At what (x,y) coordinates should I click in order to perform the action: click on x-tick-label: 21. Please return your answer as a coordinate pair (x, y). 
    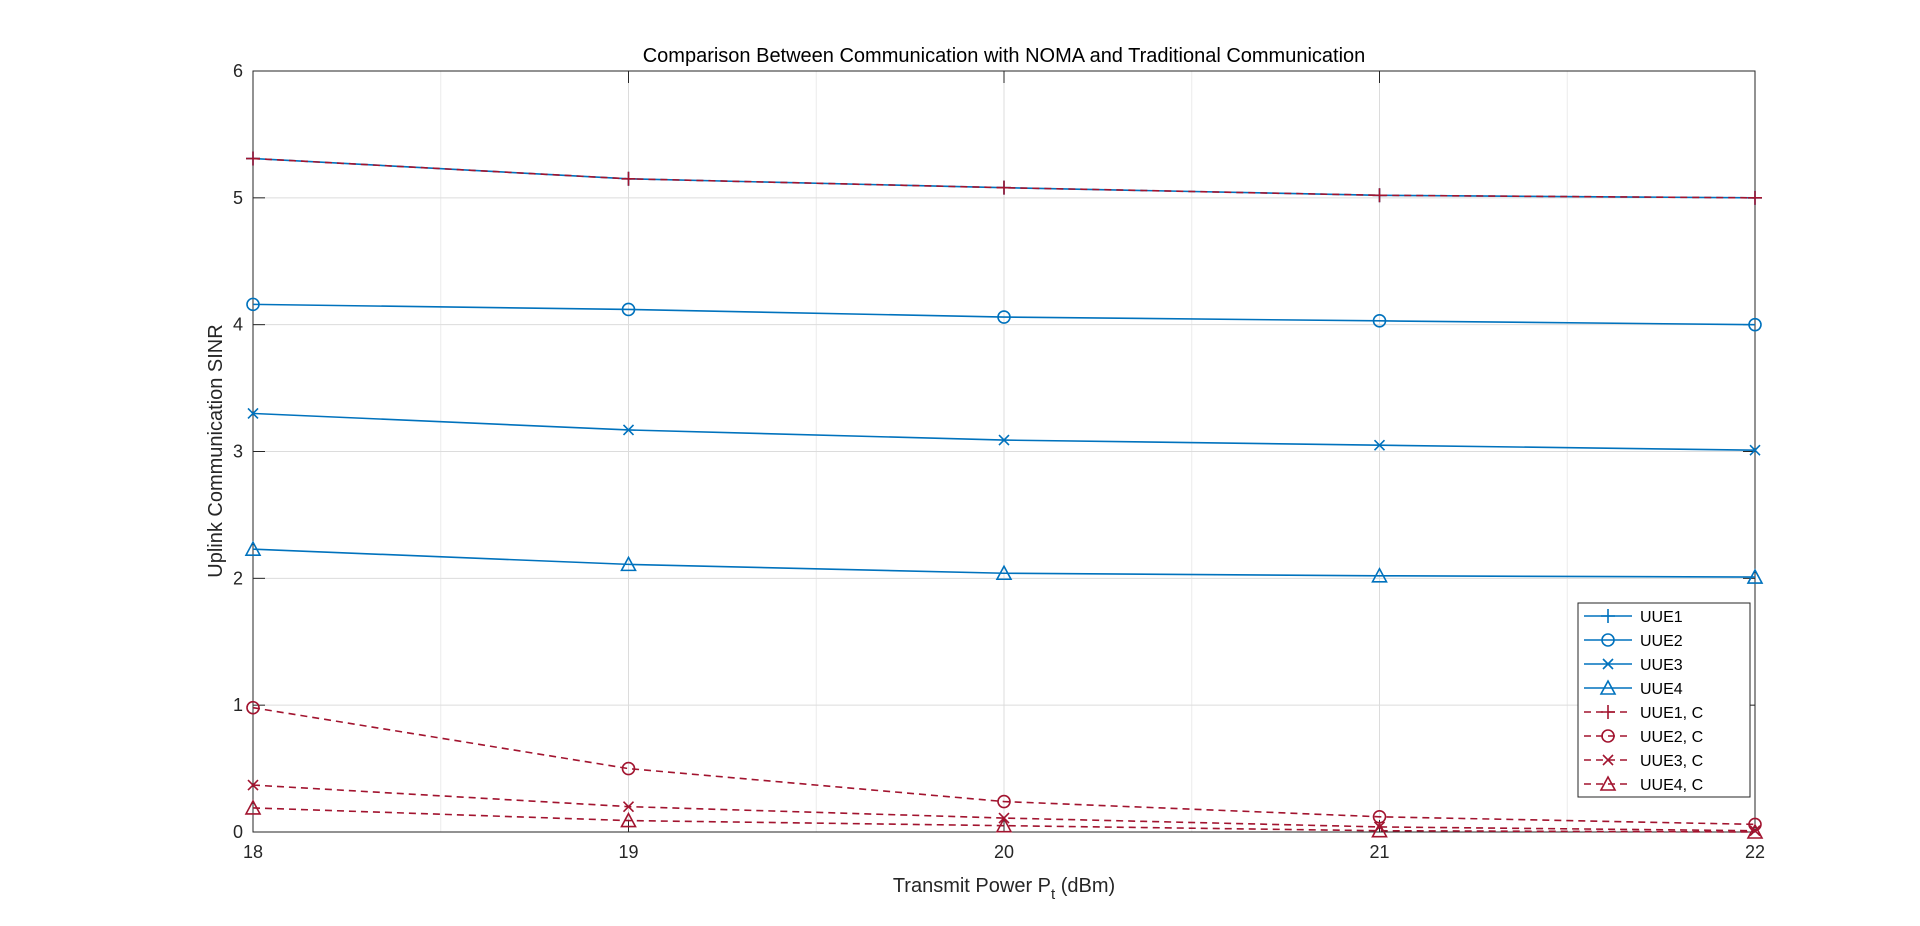
    Looking at the image, I should click on (1379, 852).